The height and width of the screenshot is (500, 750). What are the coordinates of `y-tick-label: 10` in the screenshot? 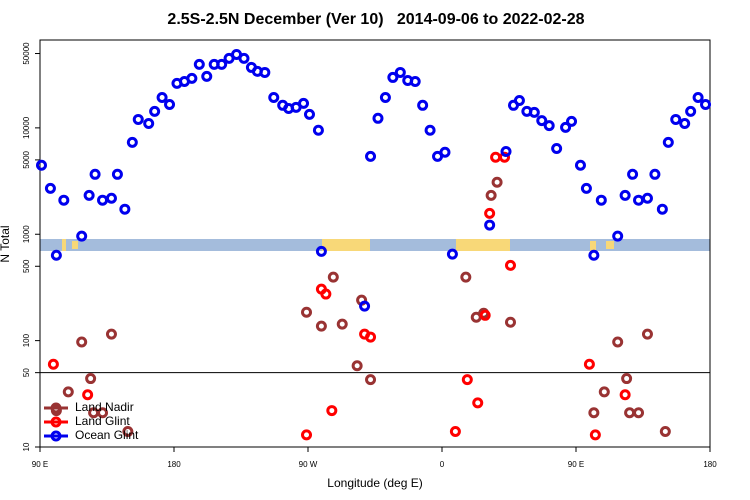 It's located at (26, 446).